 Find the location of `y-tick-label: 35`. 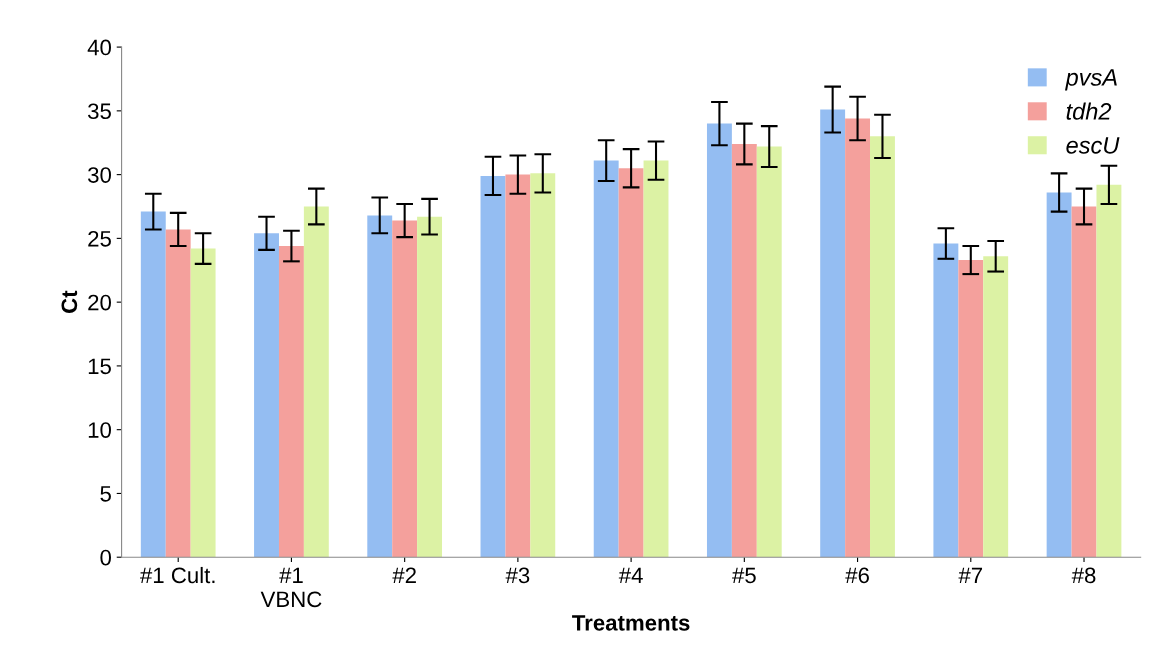

y-tick-label: 35 is located at coordinates (99, 111).